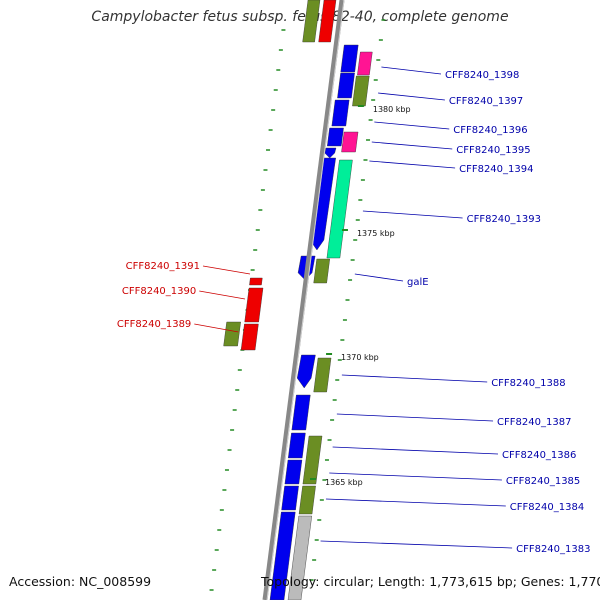 The image size is (600, 600). Describe the element at coordinates (360, 296) in the screenshot. I see `position-ticks: 1380 kbp 1375 kbp 1370 kbp 1365 kbp` at that location.